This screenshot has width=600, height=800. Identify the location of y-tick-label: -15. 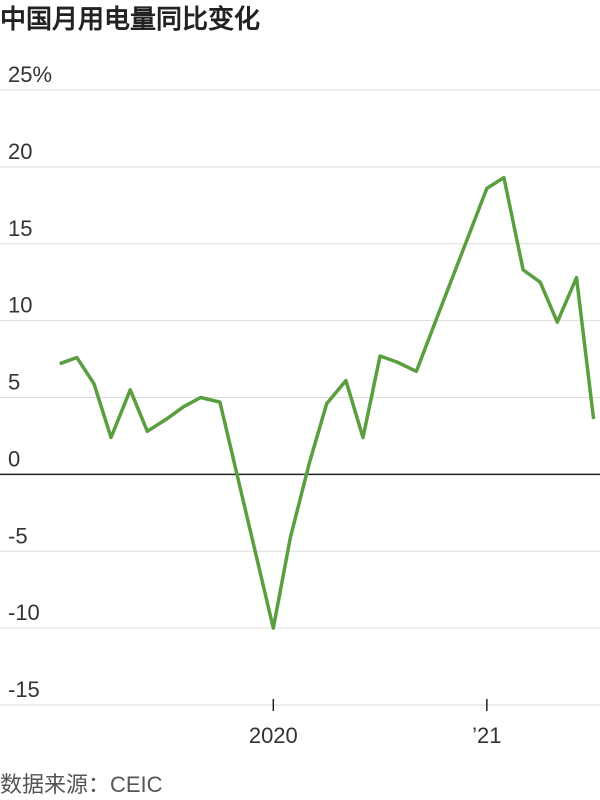
(24, 689).